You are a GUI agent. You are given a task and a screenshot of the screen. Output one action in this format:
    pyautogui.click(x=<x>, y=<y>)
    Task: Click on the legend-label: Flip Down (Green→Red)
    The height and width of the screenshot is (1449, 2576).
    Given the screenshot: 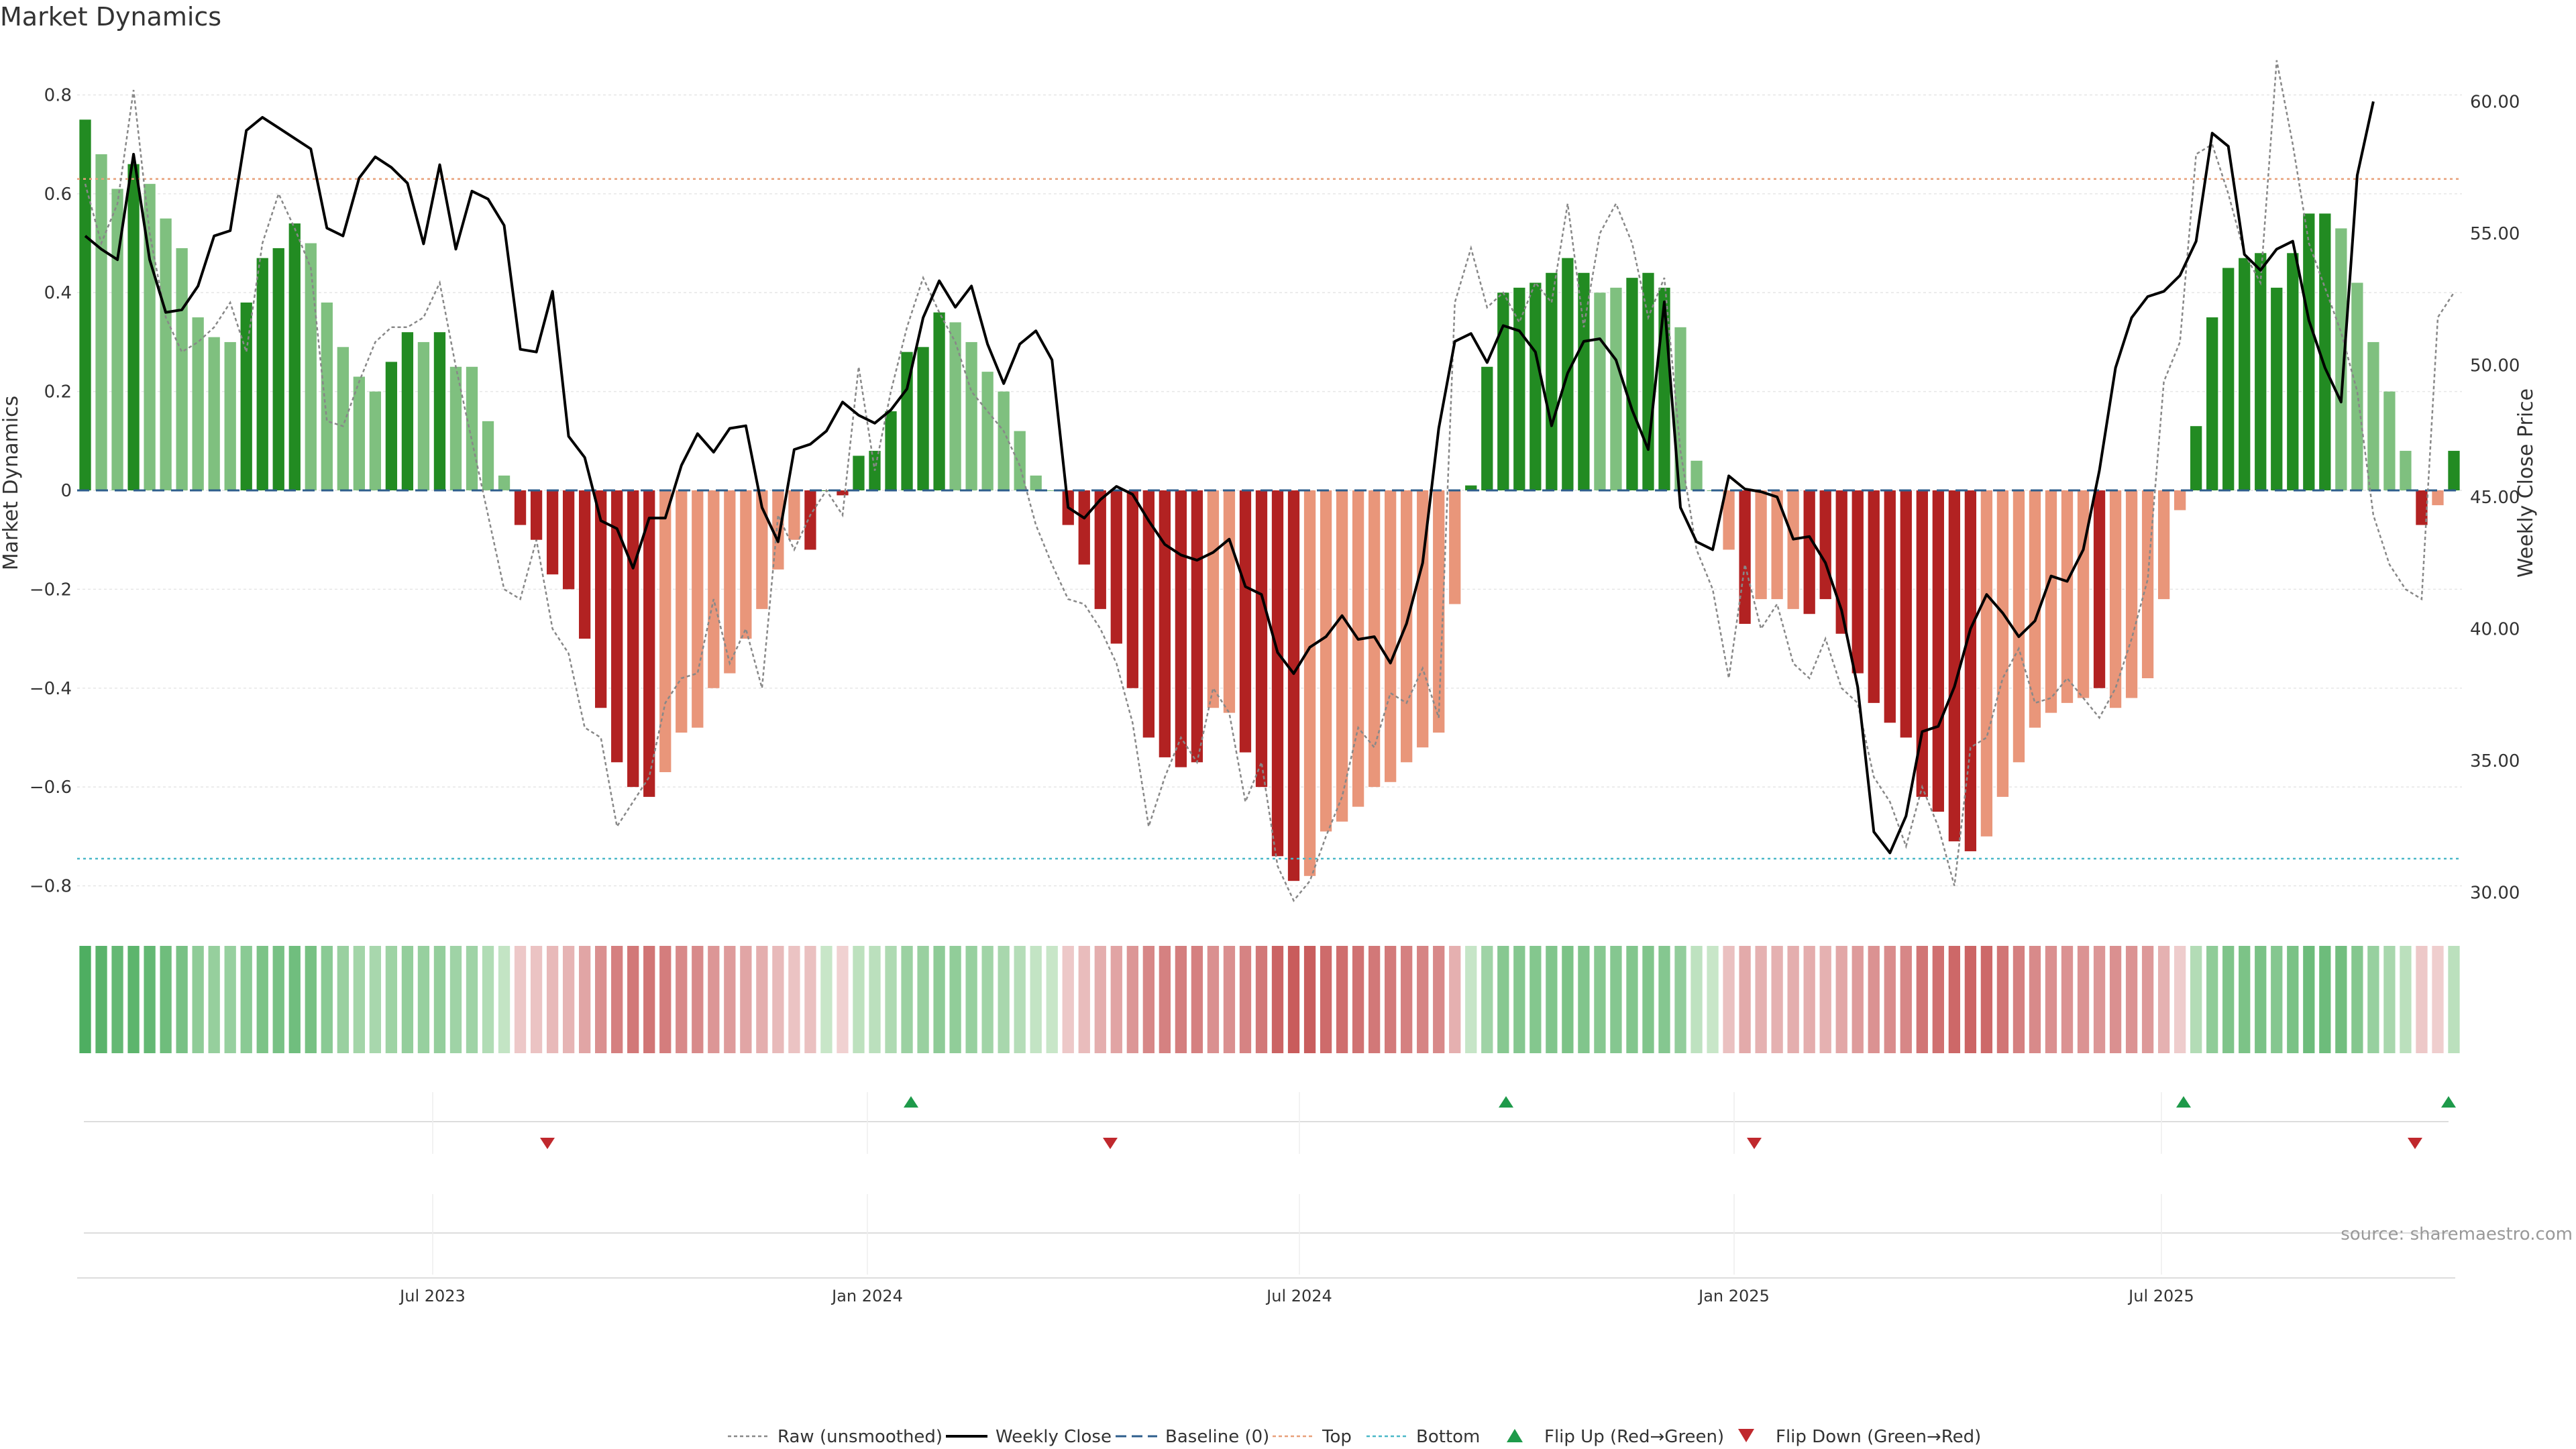 What is the action you would take?
    pyautogui.click(x=1878, y=1437)
    